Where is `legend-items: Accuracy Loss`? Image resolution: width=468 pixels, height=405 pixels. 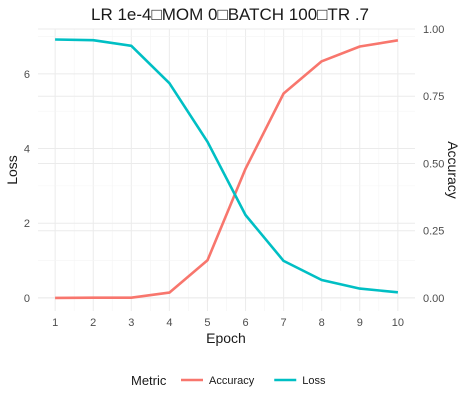 legend-items: Accuracy Loss is located at coordinates (253, 381).